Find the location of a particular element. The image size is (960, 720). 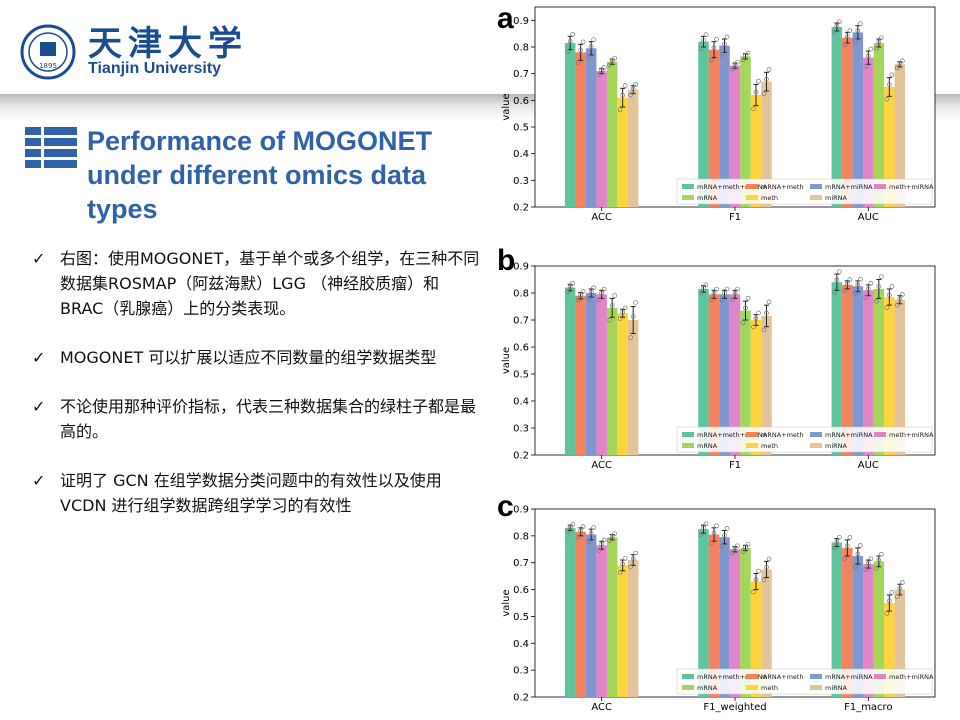

check-icon: ✓ is located at coordinates (39, 480).